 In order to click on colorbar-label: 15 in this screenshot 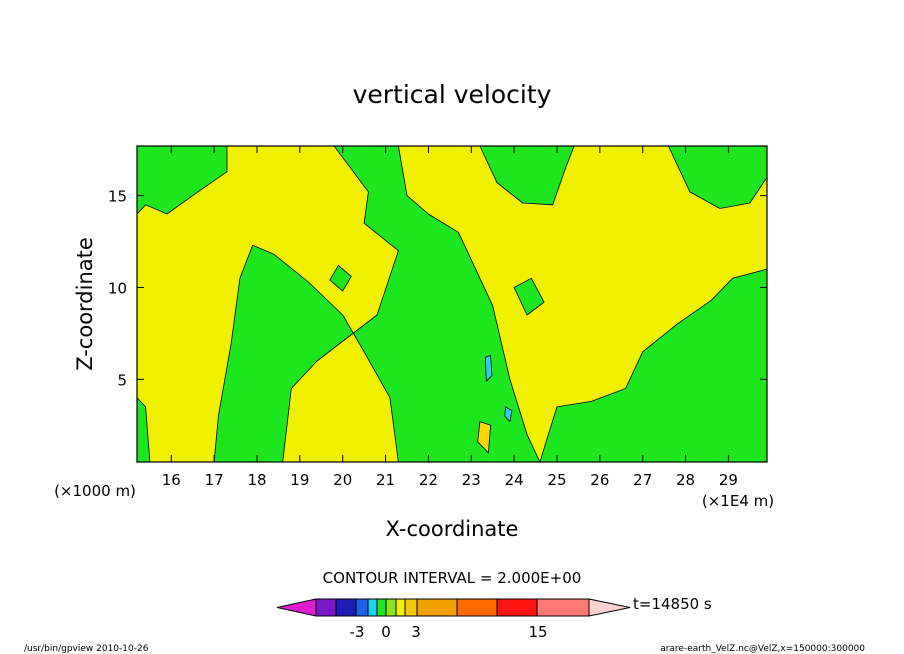, I will do `click(537, 632)`.